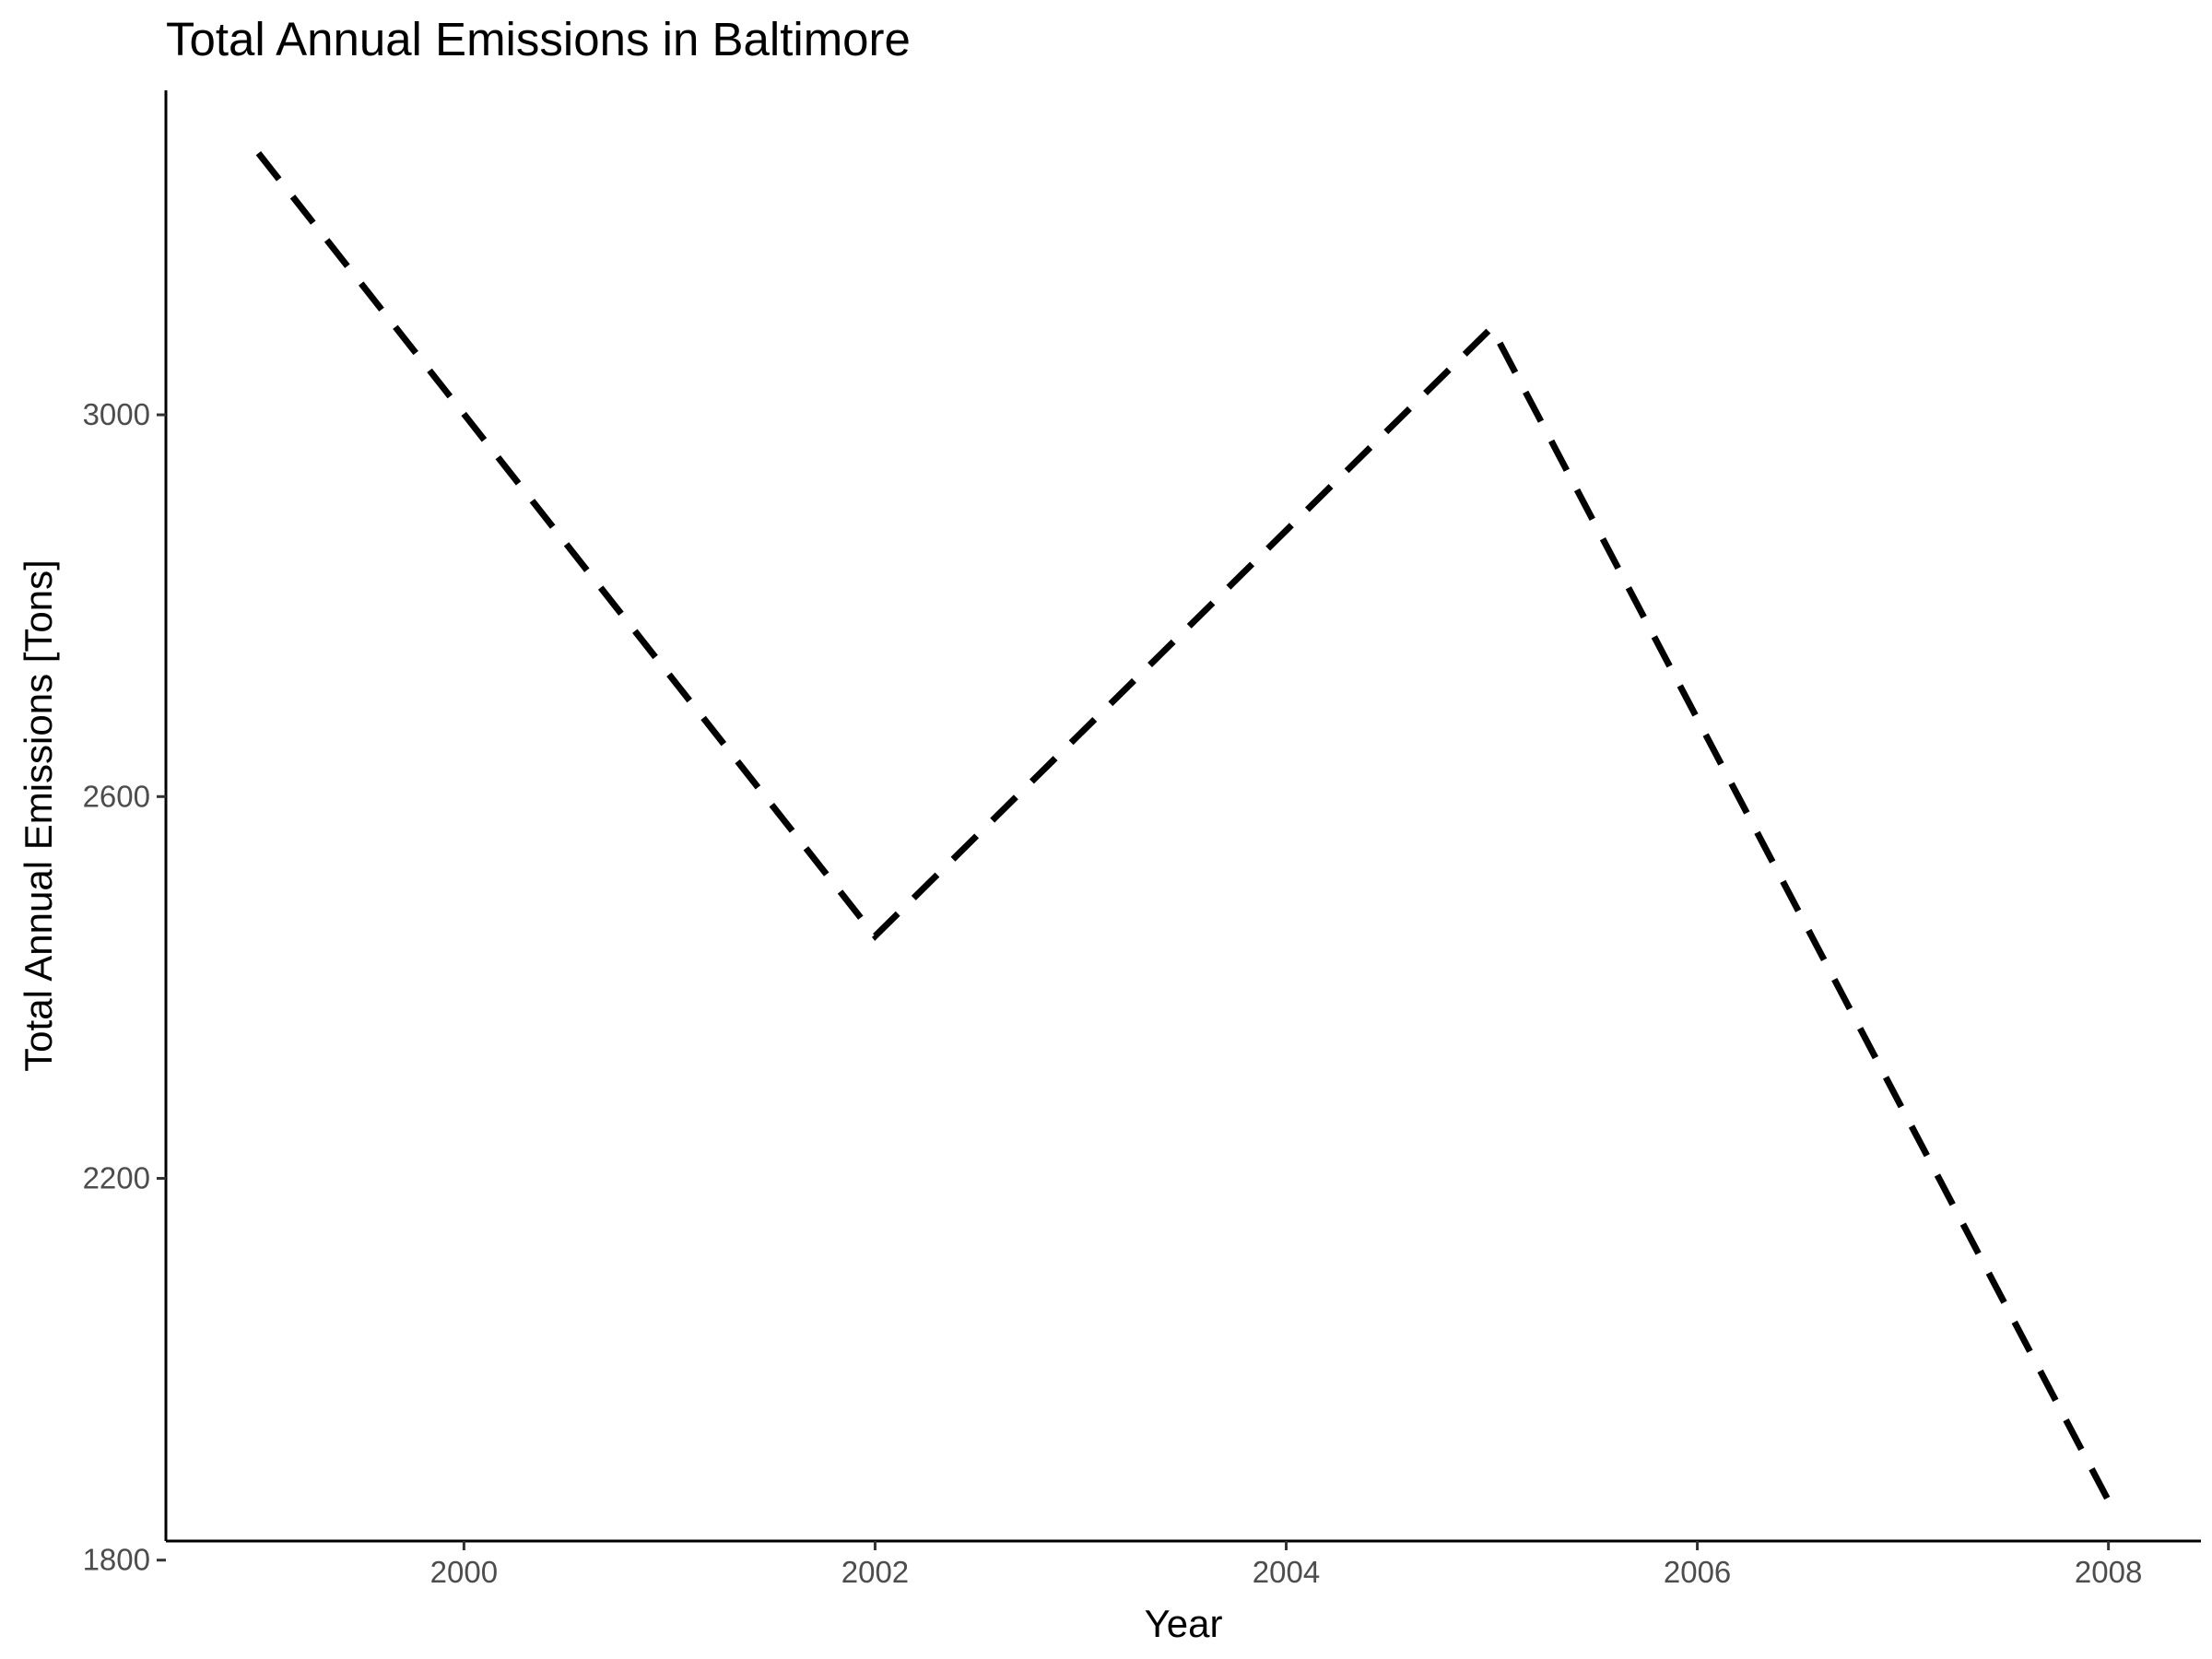 The height and width of the screenshot is (1659, 2212). What do you see at coordinates (464, 1572) in the screenshot?
I see `x-tick-label: 2000` at bounding box center [464, 1572].